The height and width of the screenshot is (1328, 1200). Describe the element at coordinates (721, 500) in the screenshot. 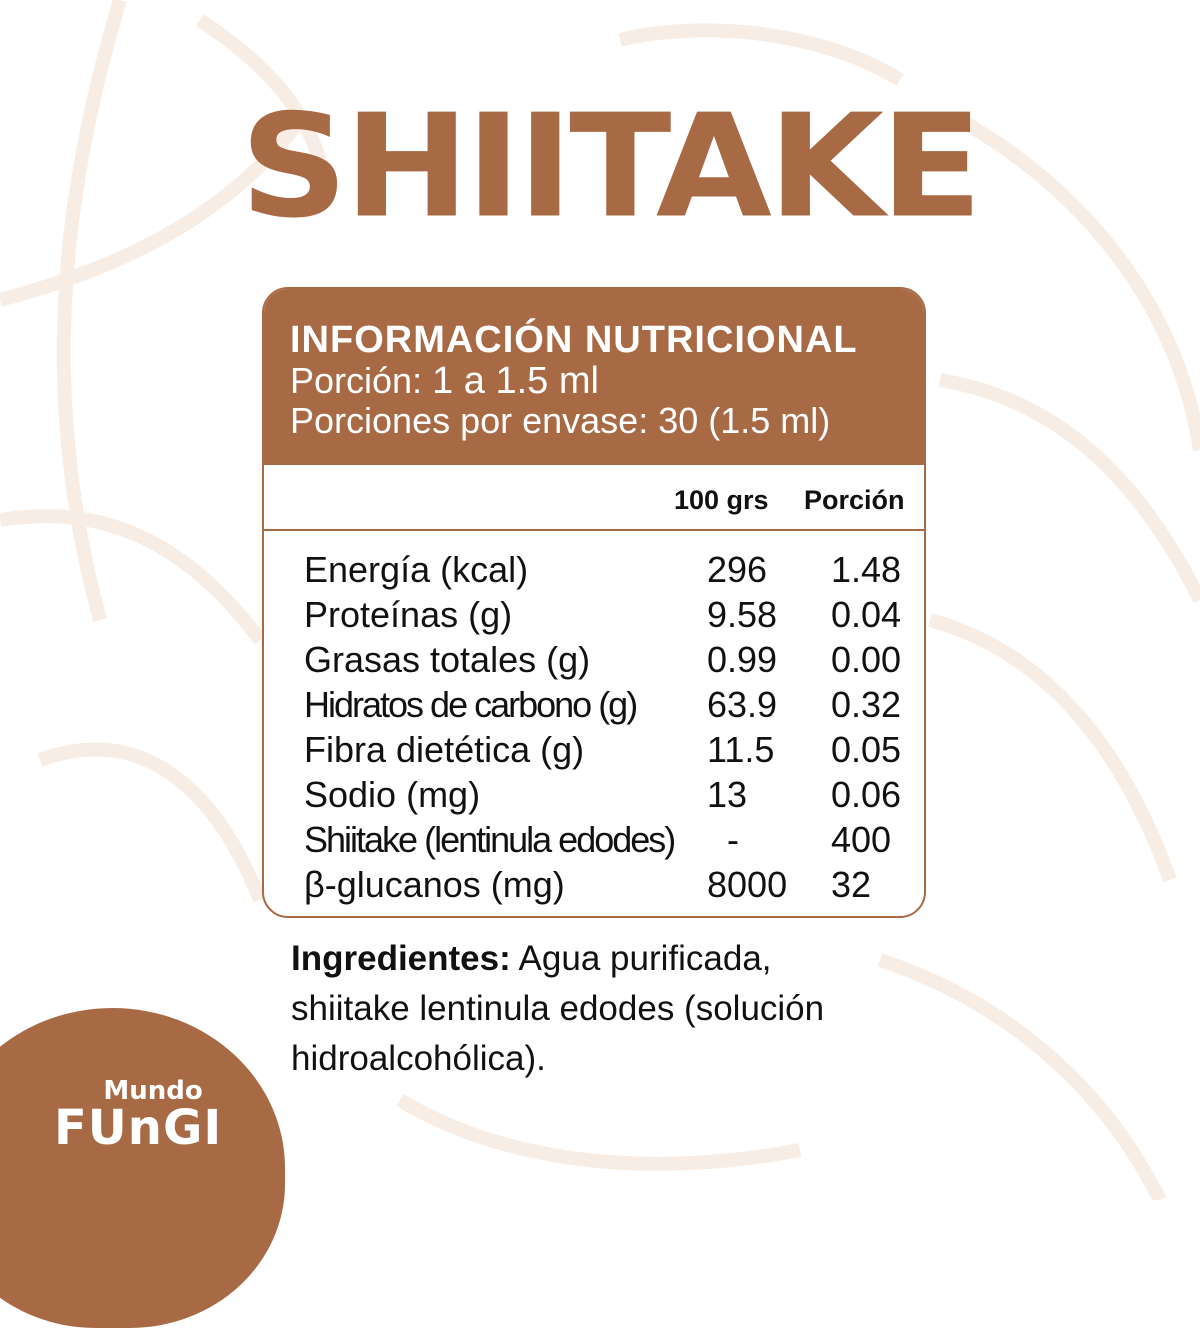

I see `column-header-100g: 100 grs` at that location.